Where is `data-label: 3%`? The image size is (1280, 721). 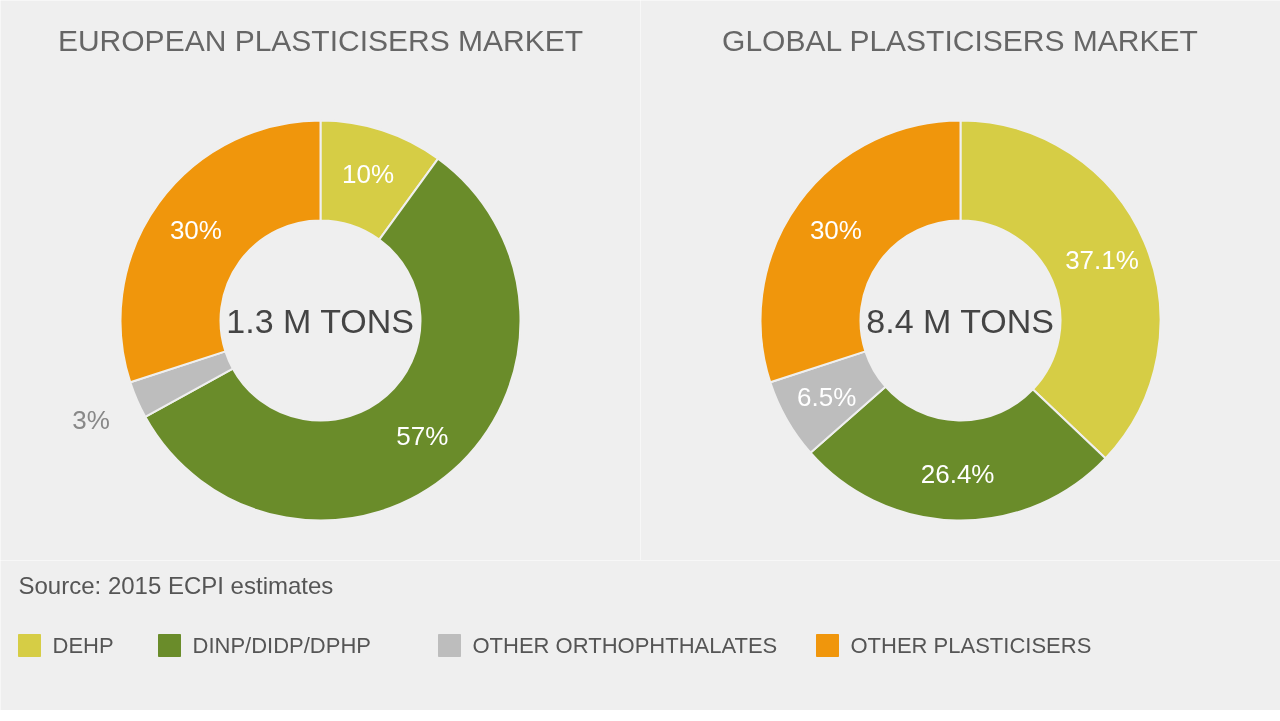
data-label: 3% is located at coordinates (91, 419).